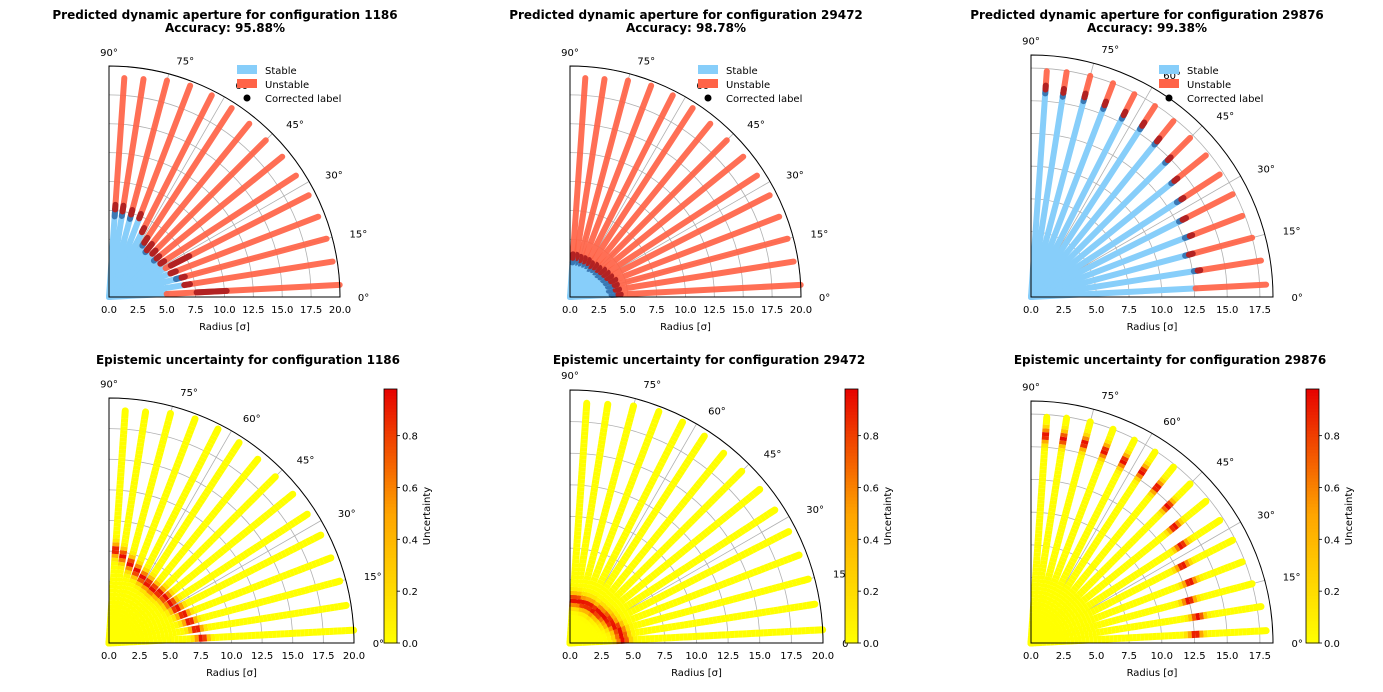  I want to click on angle-tick-label: 30°, so click(815, 510).